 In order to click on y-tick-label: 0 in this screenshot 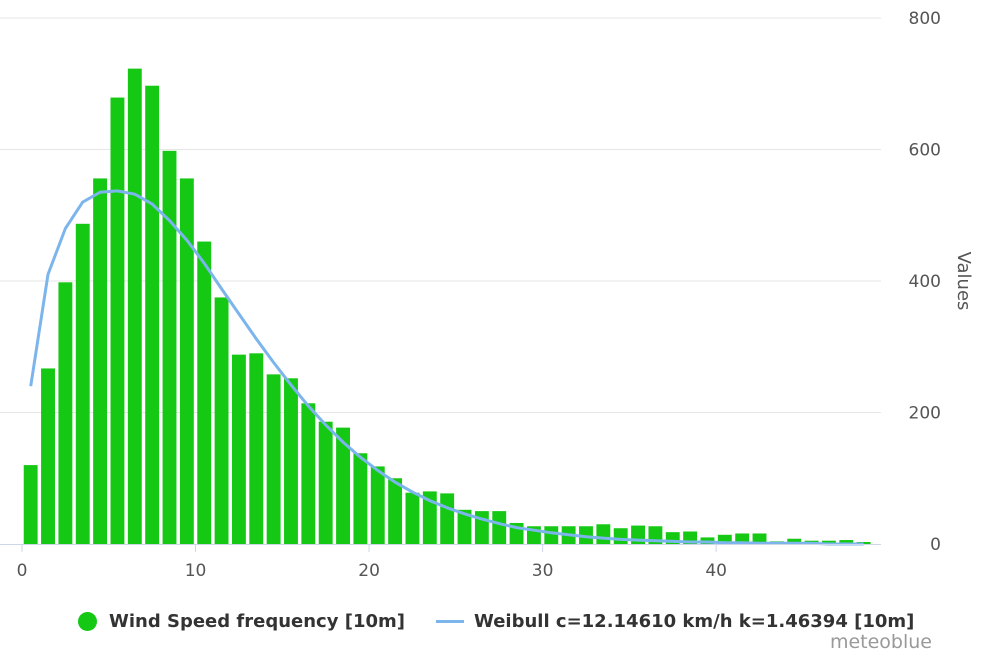, I will do `click(935, 545)`.